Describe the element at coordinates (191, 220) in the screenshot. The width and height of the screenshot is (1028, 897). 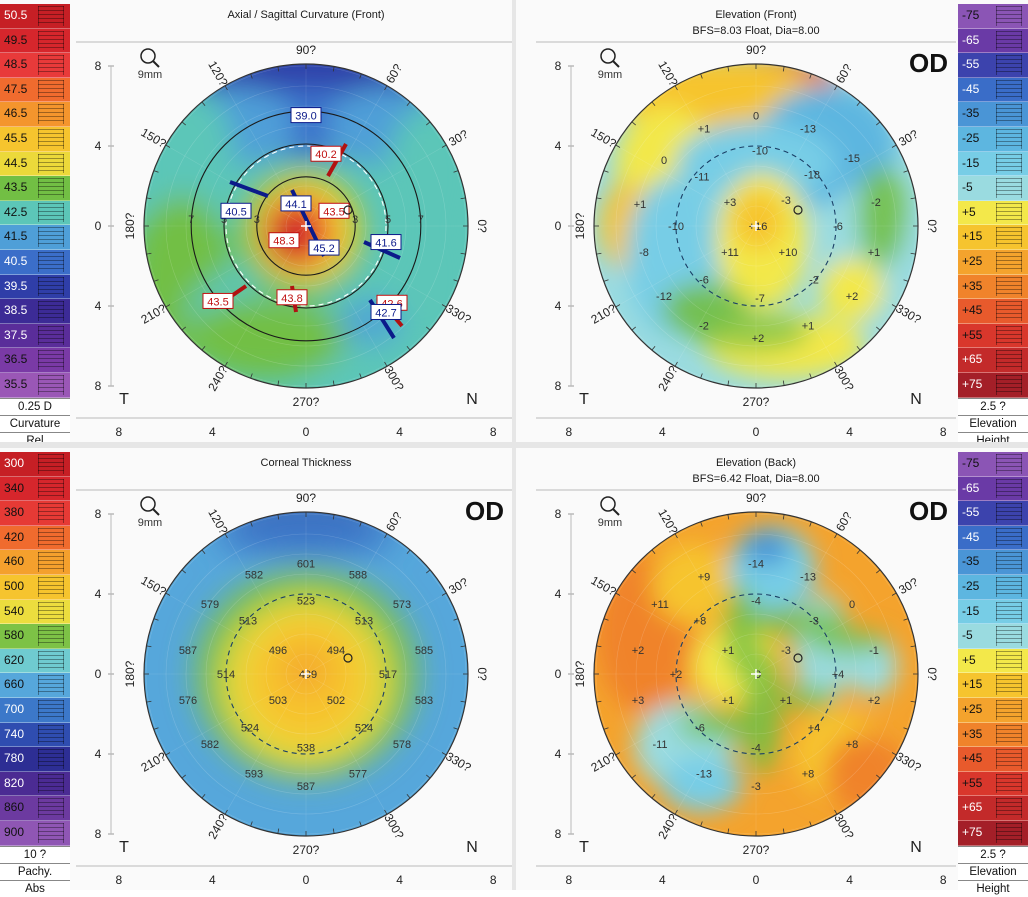
I see `ring-label: 7` at that location.